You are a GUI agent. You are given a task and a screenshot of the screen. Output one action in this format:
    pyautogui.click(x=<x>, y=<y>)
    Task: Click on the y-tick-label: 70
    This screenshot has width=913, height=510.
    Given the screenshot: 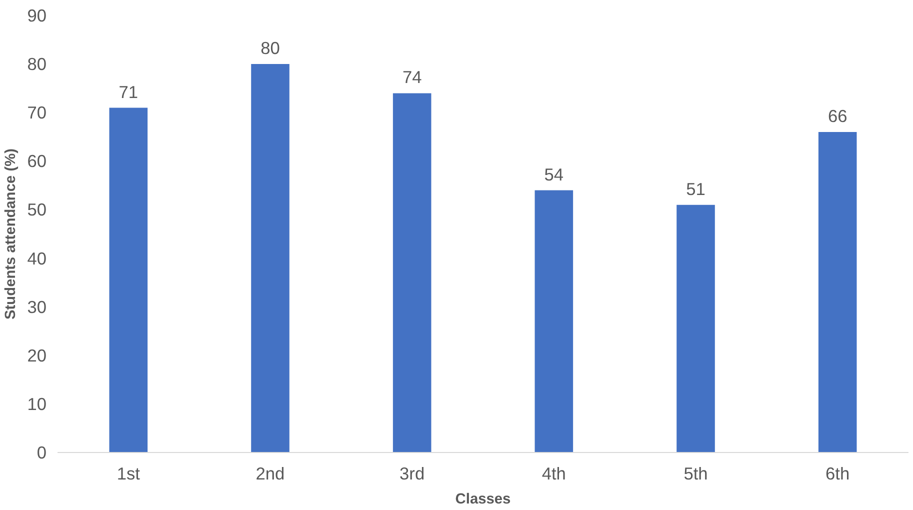 What is the action you would take?
    pyautogui.click(x=37, y=112)
    